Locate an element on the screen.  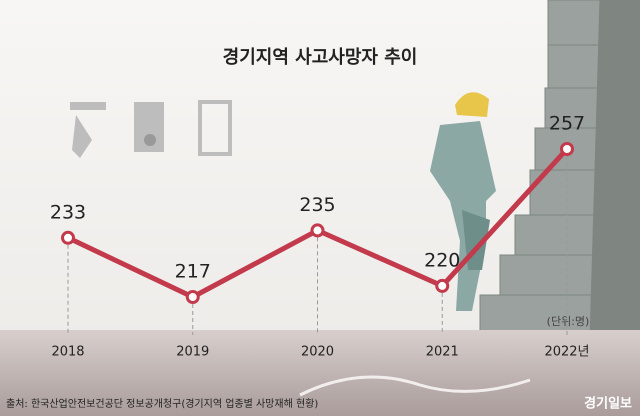
data-label: 220 is located at coordinates (442, 260).